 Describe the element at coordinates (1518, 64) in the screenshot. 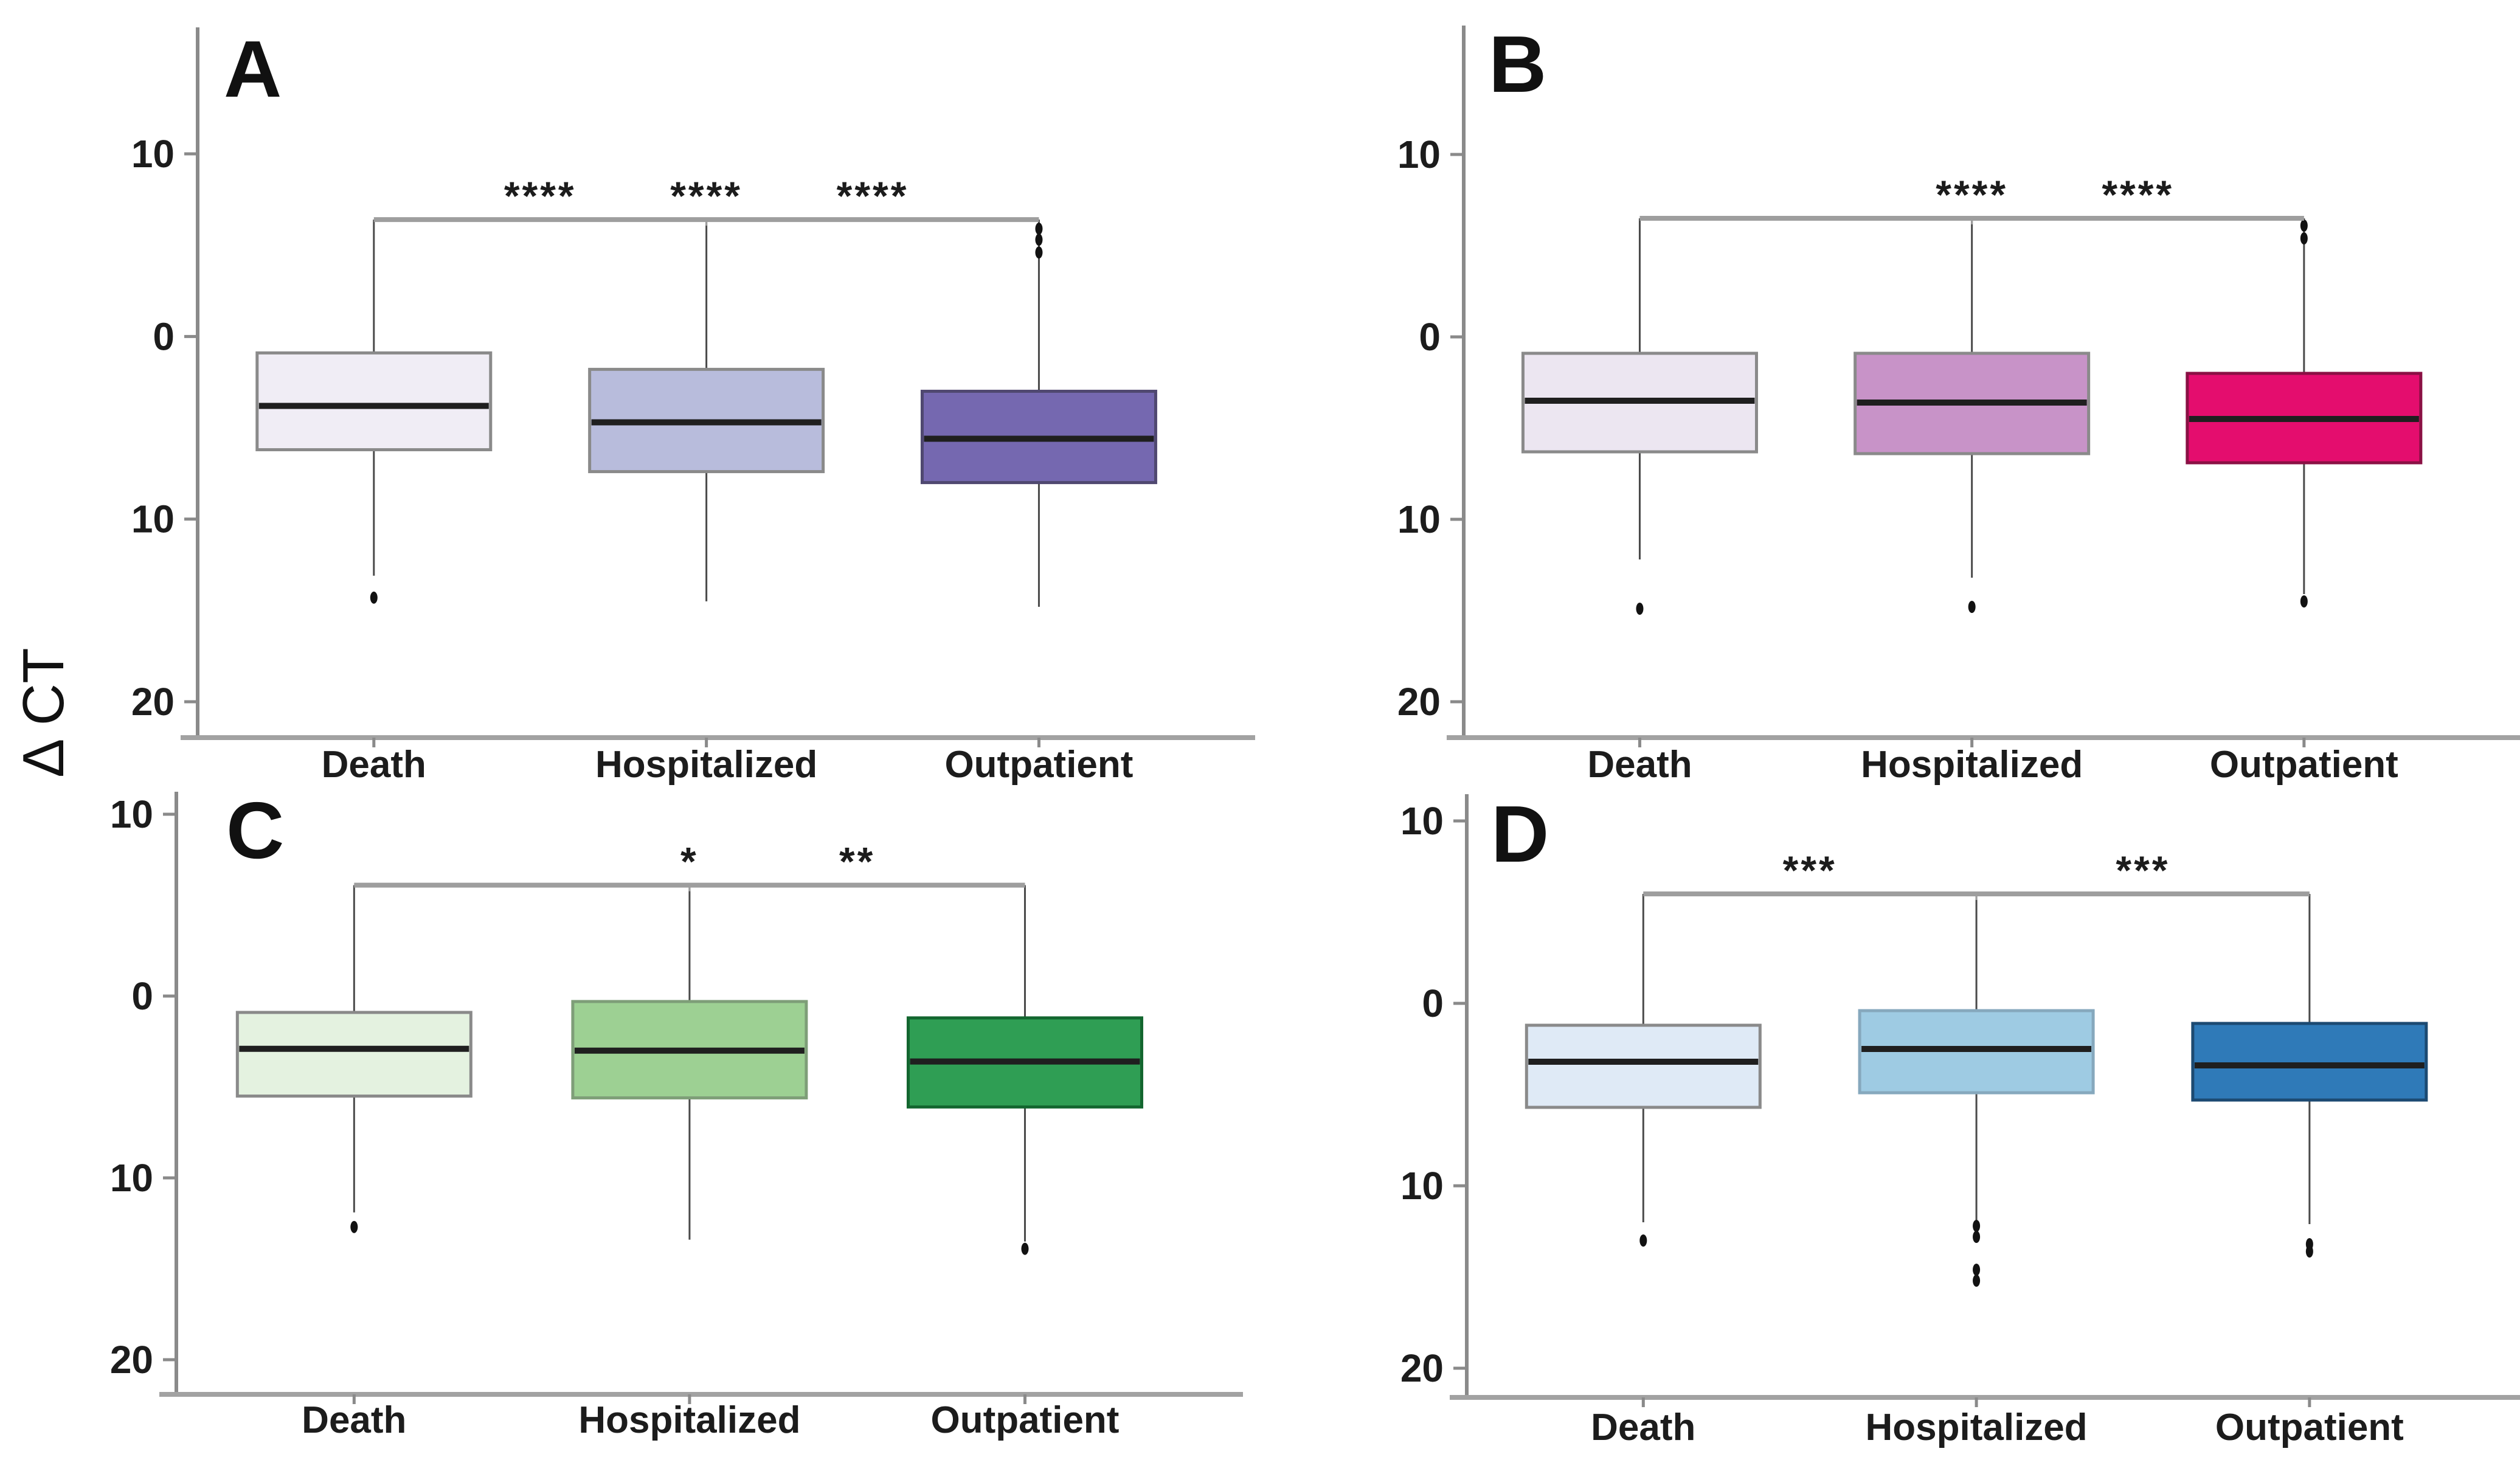

I see `panel-label-b: B` at that location.